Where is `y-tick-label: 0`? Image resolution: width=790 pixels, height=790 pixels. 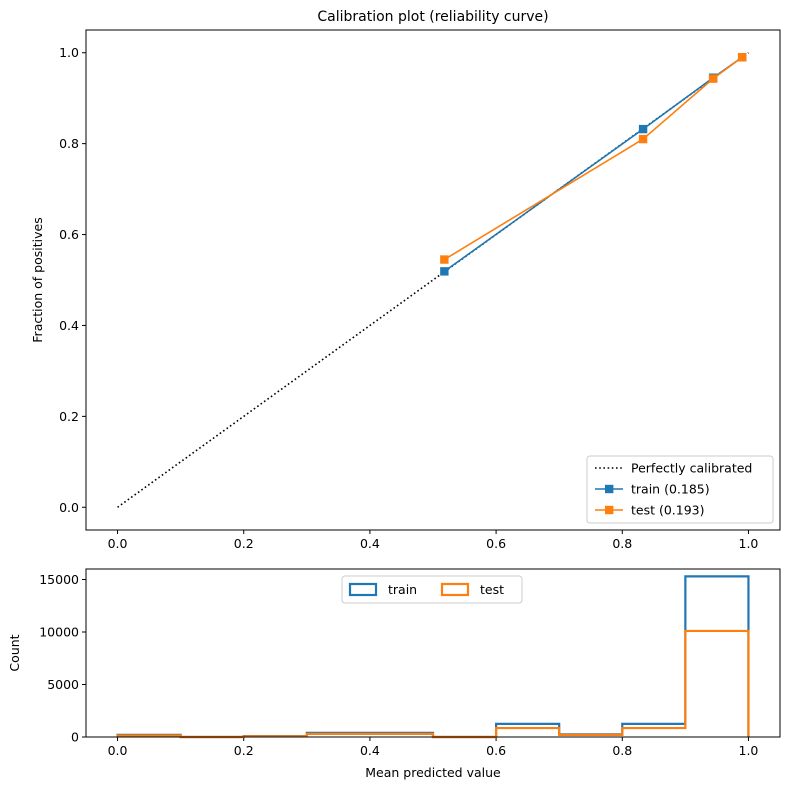
y-tick-label: 0 is located at coordinates (75, 737).